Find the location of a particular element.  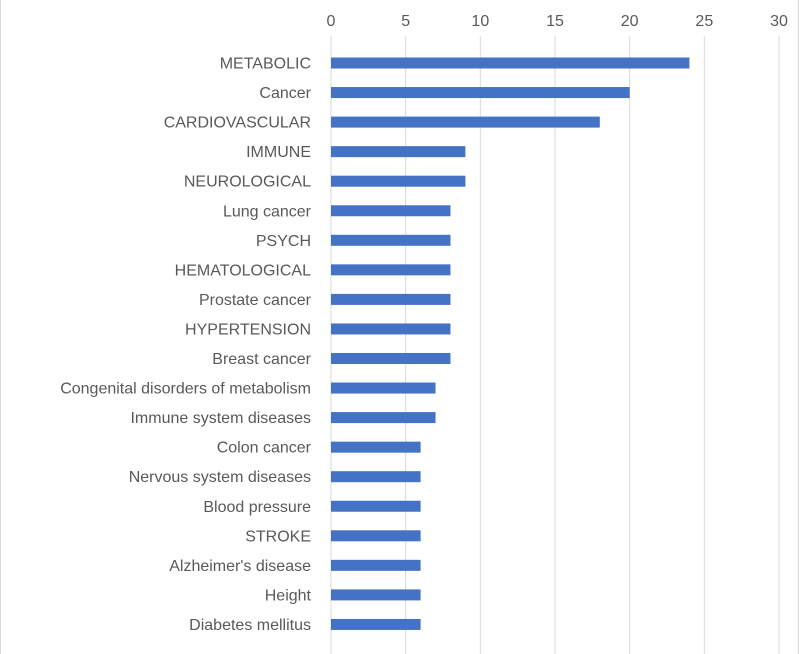

x-tick-label: 5 is located at coordinates (405, 21).